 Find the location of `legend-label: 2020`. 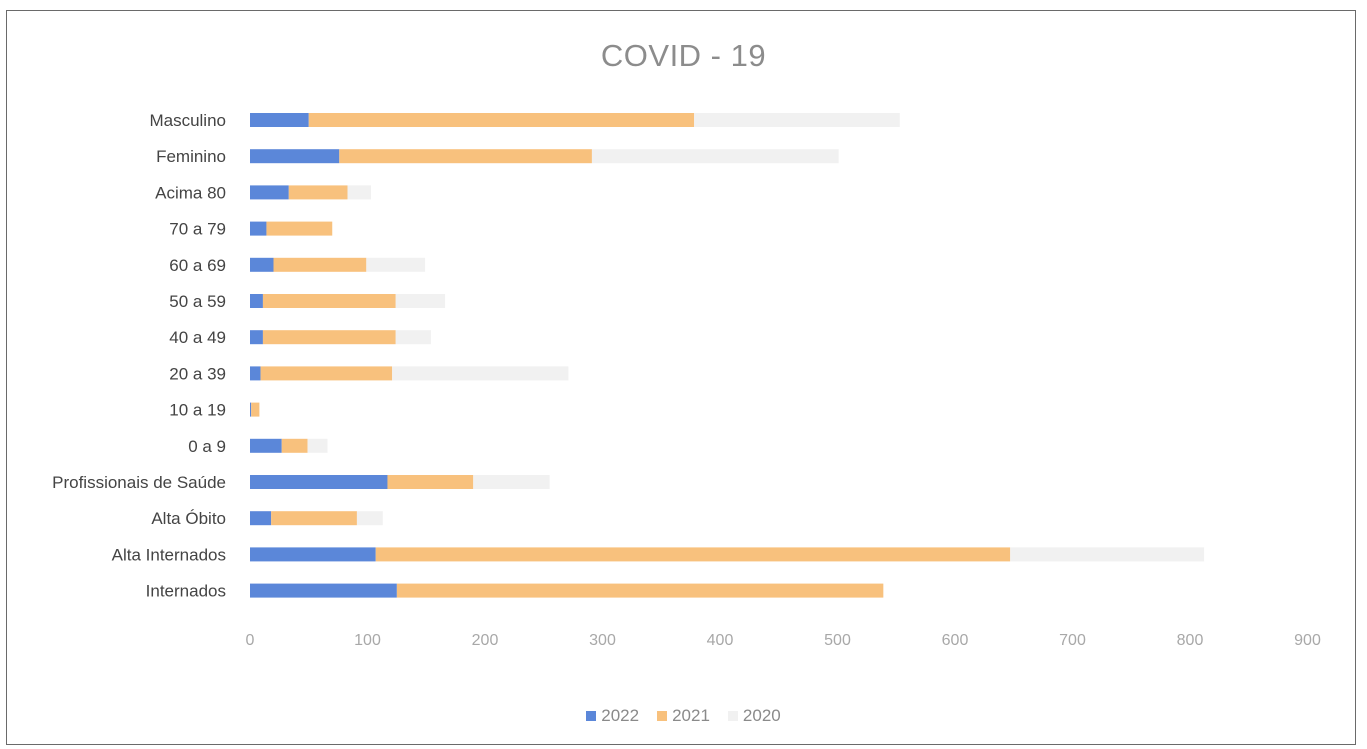

legend-label: 2020 is located at coordinates (761, 715).